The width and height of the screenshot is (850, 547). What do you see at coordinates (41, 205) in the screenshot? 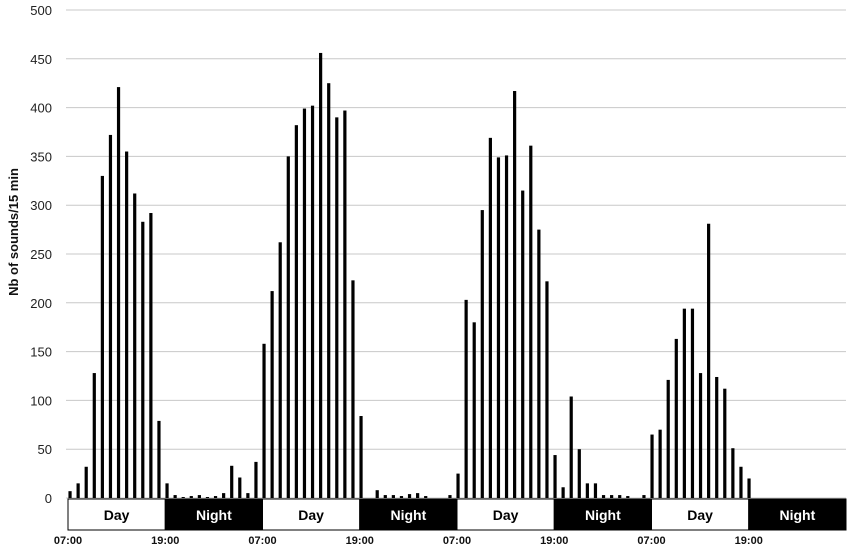
I see `y-tick-label: 300` at bounding box center [41, 205].